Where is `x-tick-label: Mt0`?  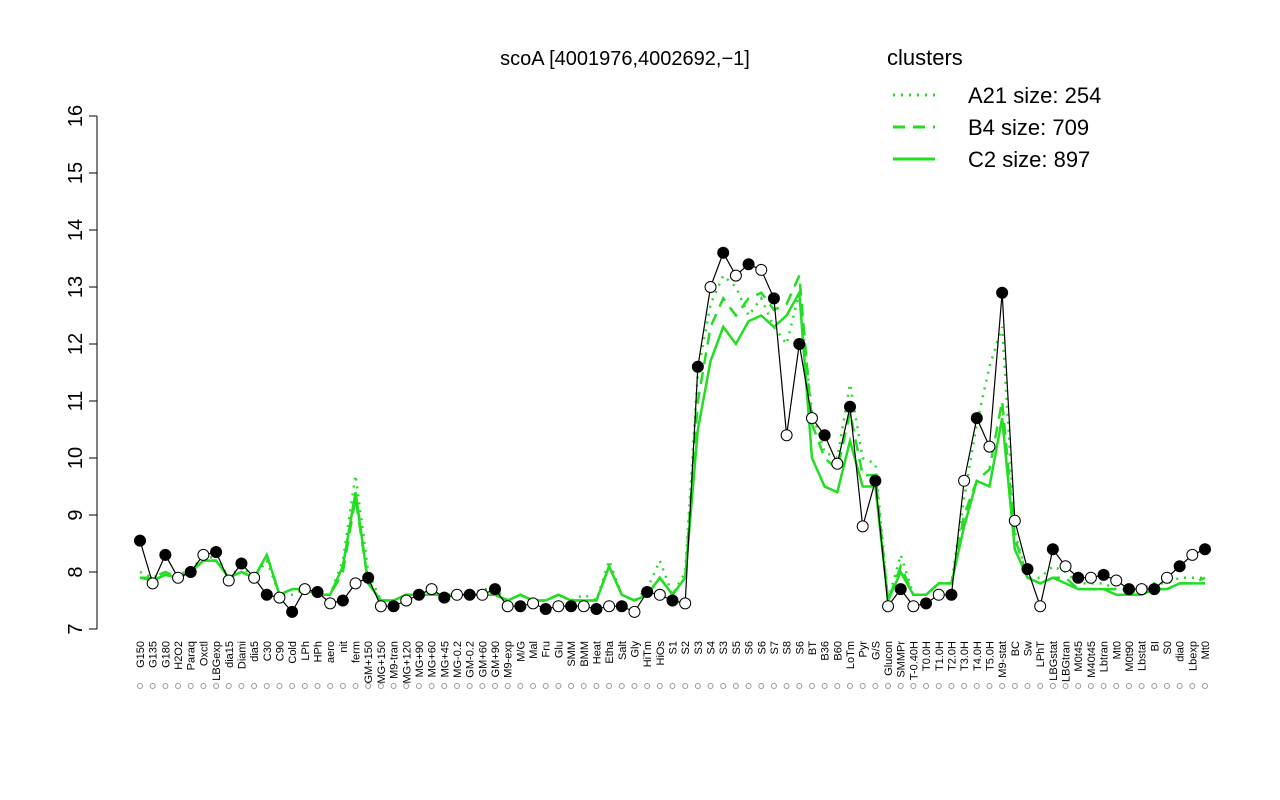
x-tick-label: Mt0 is located at coordinates (1206, 650).